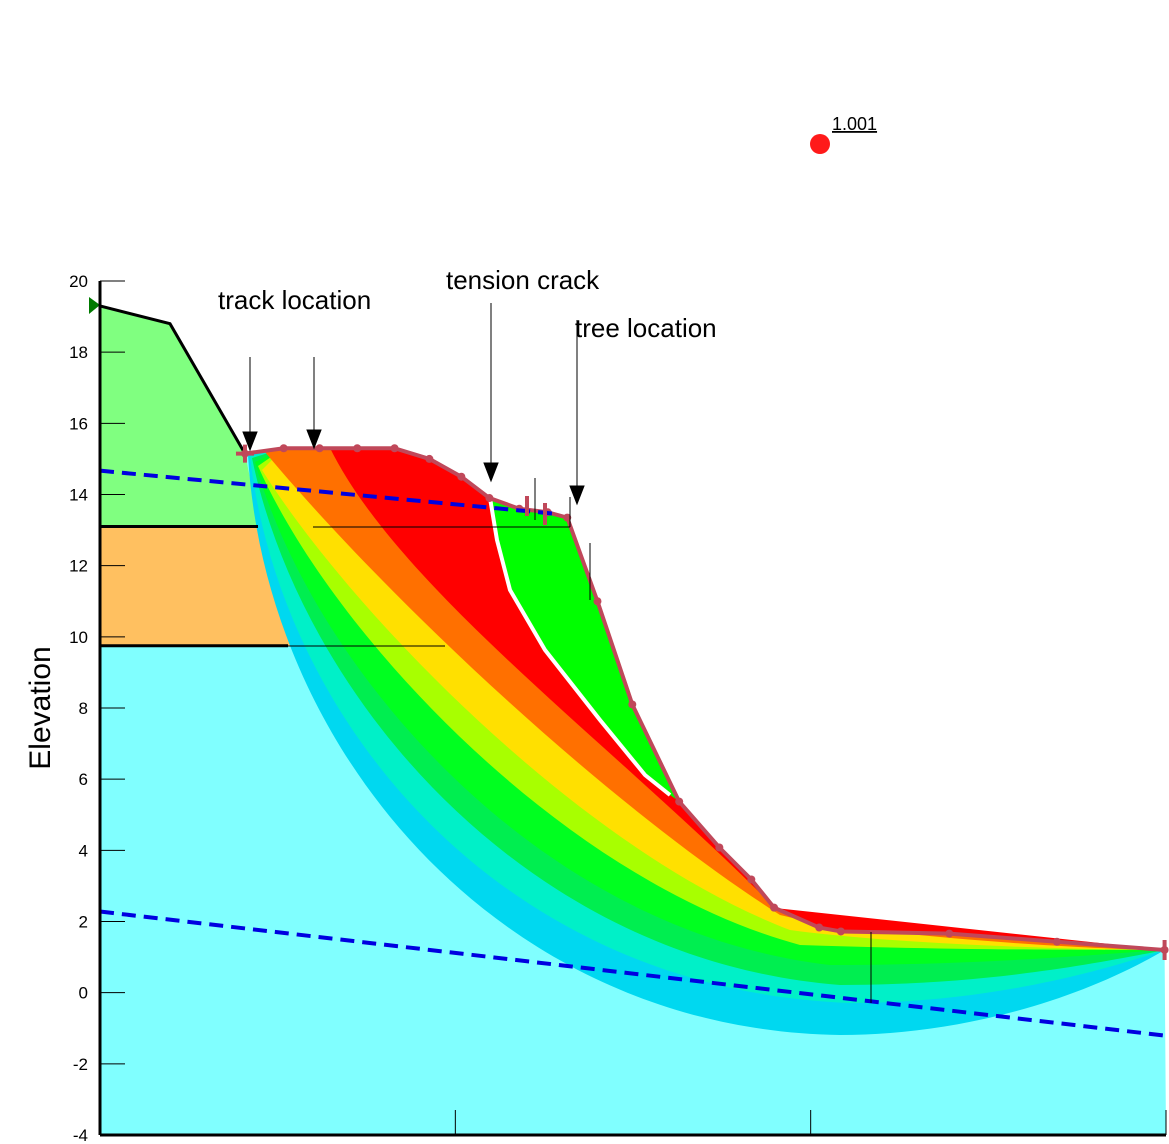 This screenshot has height=1144, width=1169. Describe the element at coordinates (78, 423) in the screenshot. I see `y-tick-label: 16` at that location.